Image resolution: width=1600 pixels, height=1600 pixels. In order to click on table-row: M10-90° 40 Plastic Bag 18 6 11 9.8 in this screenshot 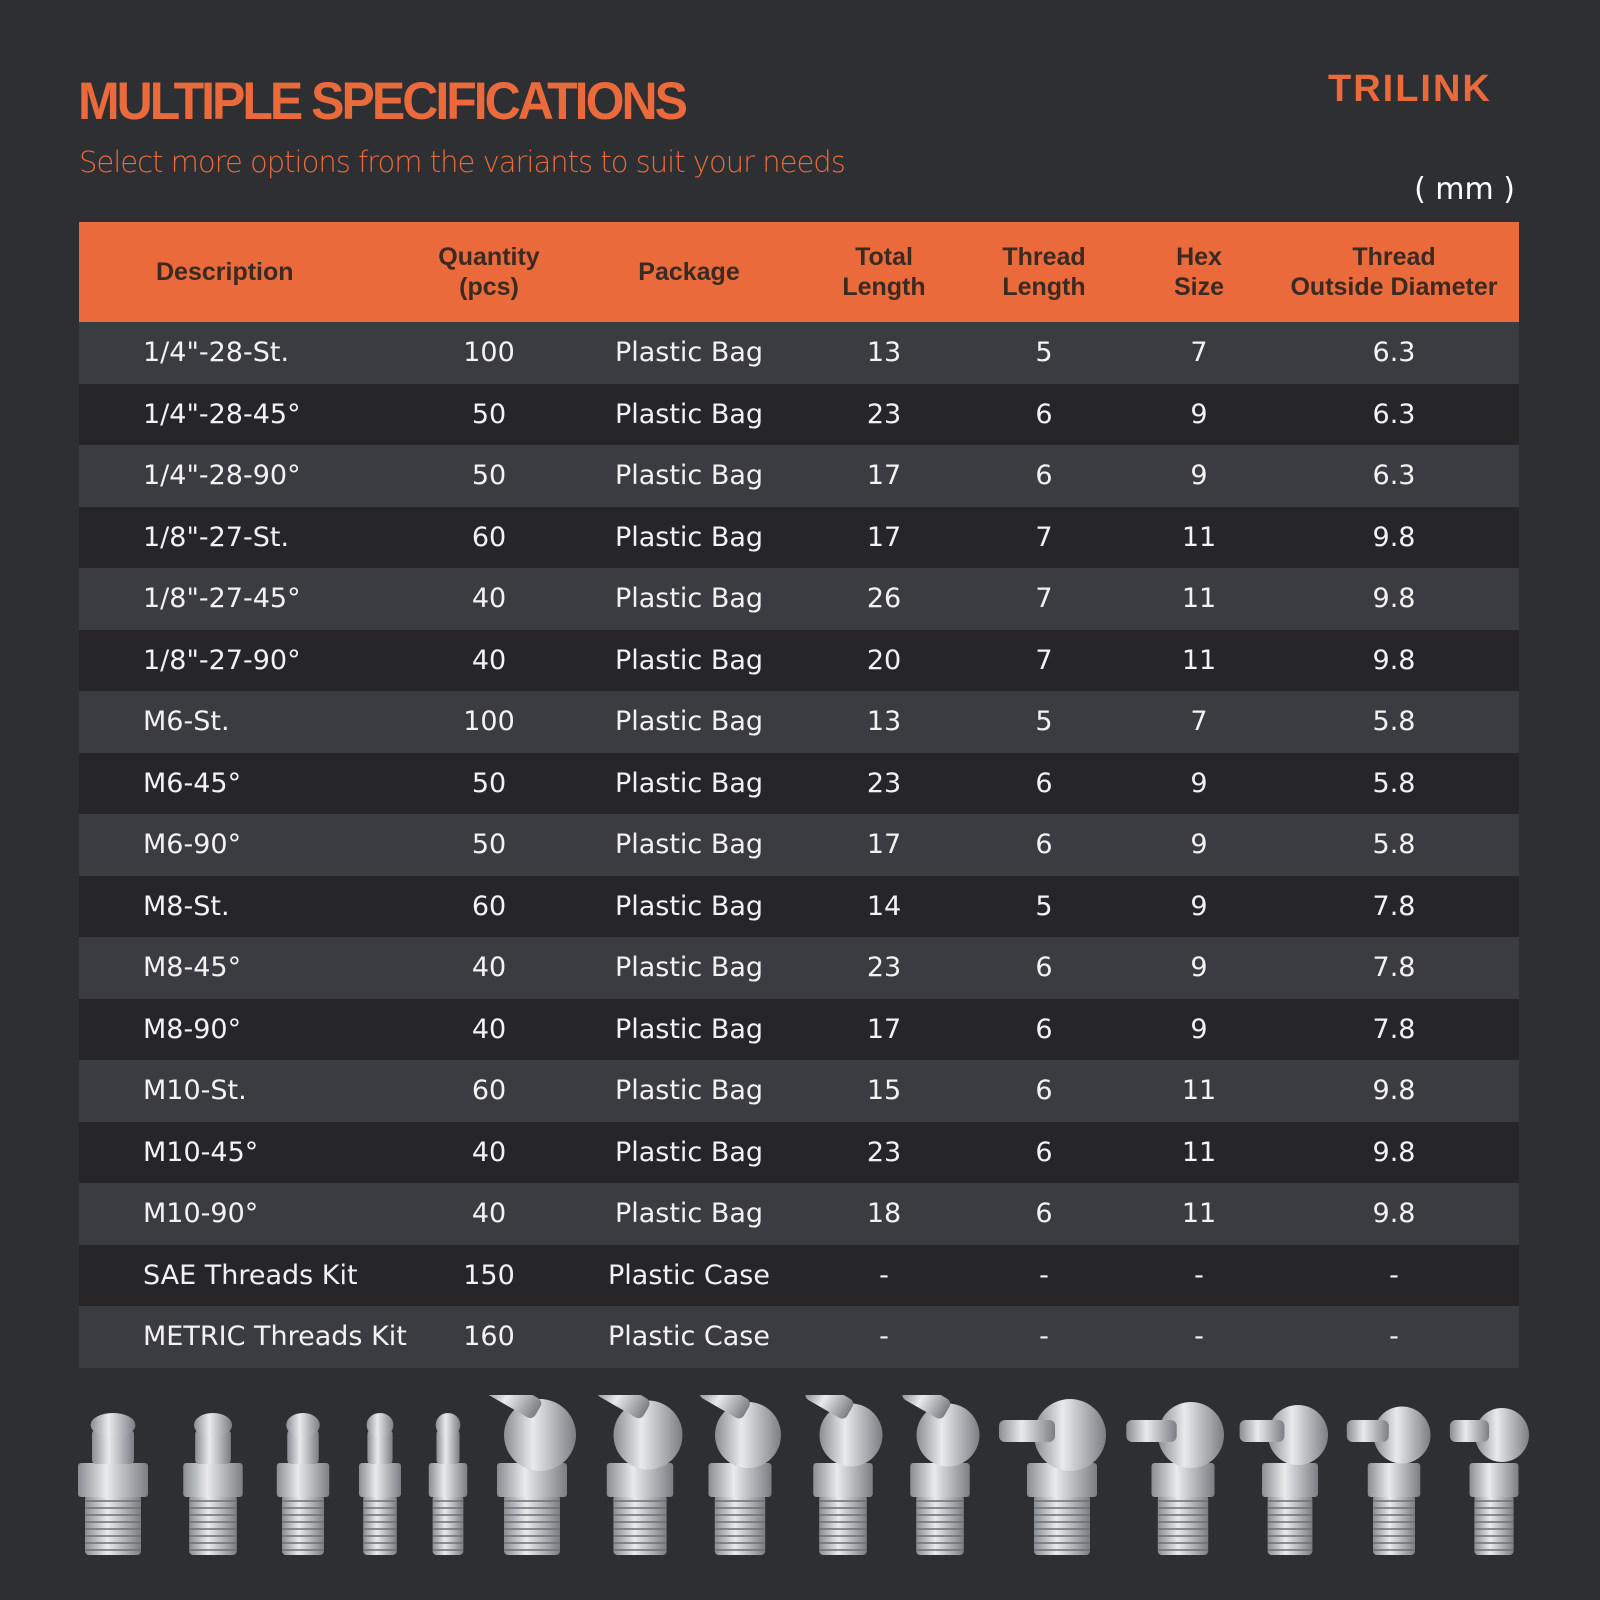, I will do `click(799, 1214)`.